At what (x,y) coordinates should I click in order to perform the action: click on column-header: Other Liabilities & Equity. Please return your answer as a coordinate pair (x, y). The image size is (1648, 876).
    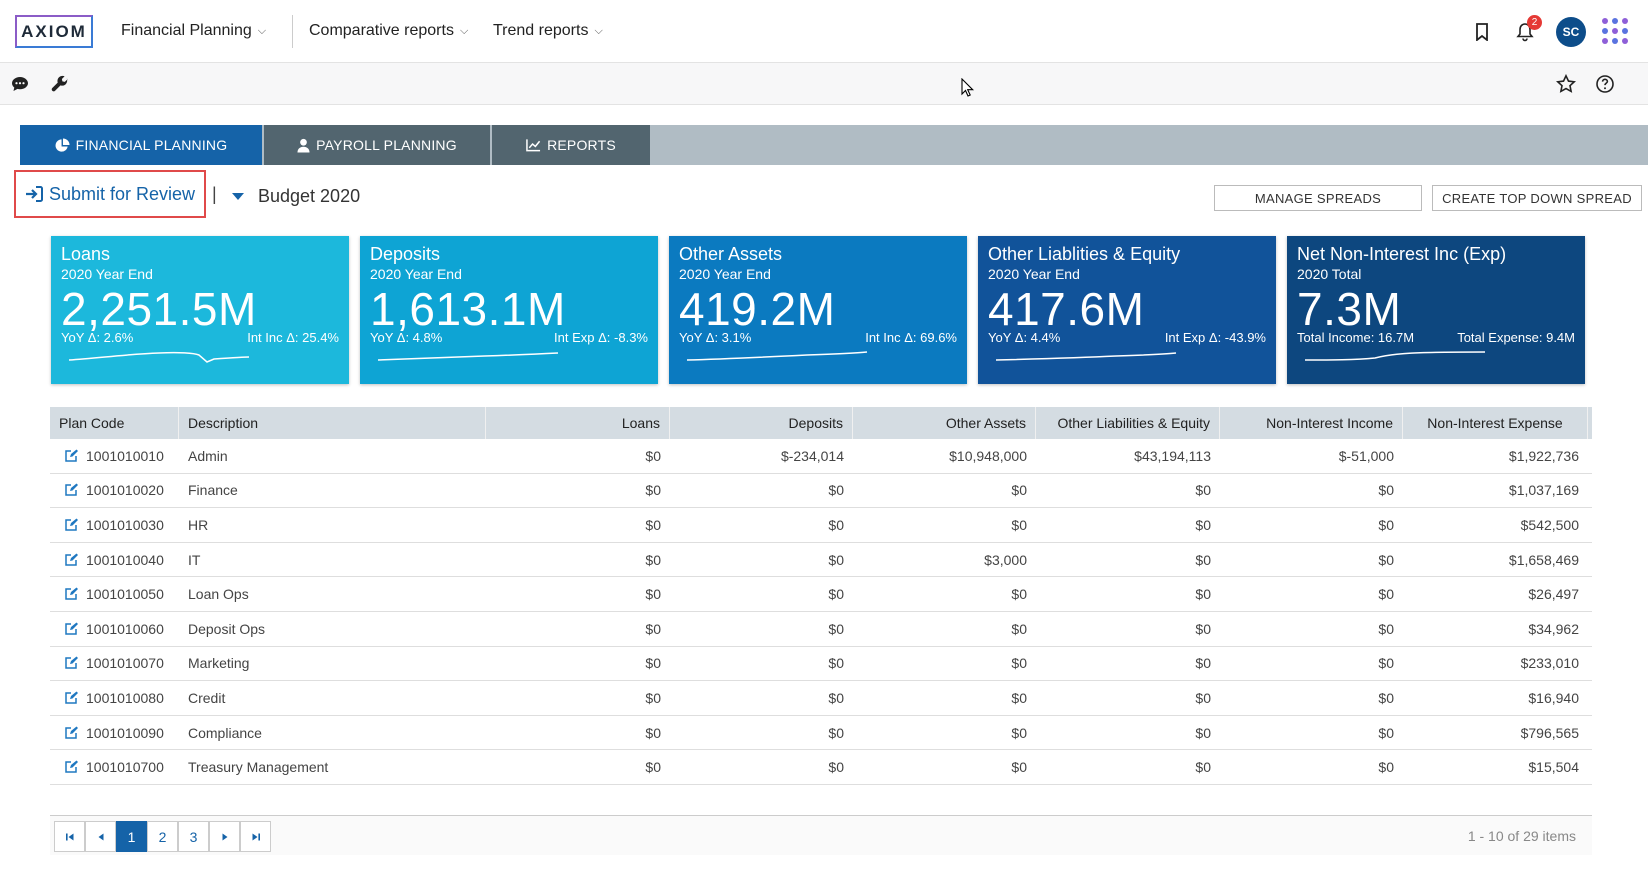
    Looking at the image, I should click on (1128, 423).